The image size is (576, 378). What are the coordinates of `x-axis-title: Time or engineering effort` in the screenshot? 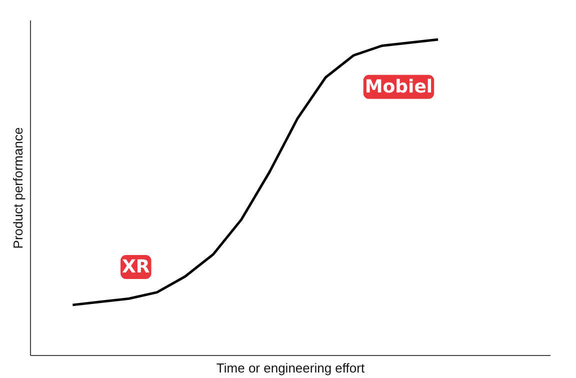 It's located at (290, 368).